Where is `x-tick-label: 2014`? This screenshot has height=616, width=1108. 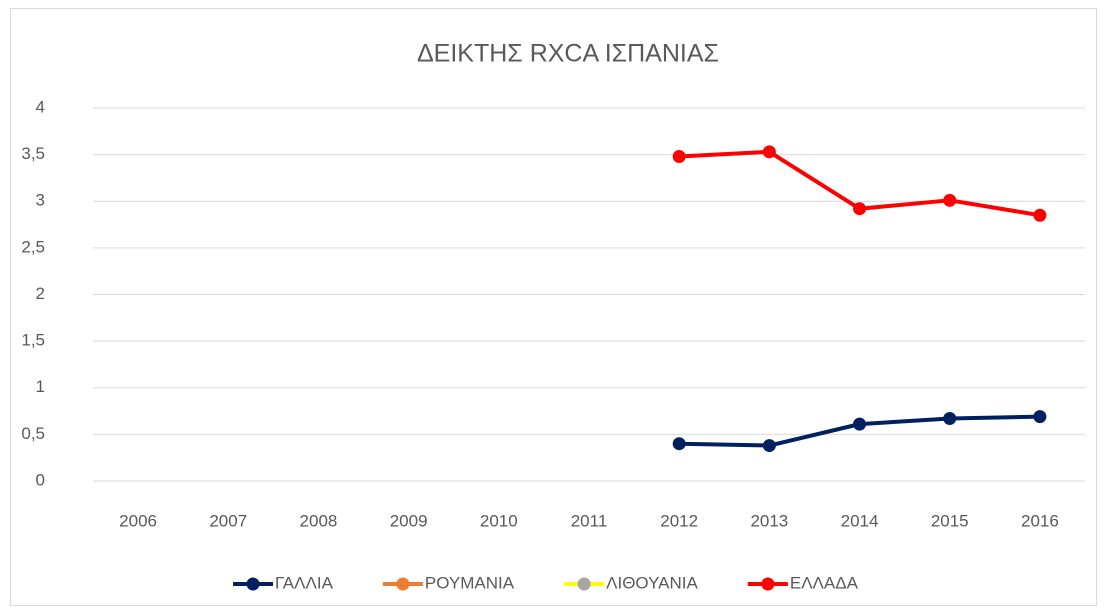
x-tick-label: 2014 is located at coordinates (860, 520).